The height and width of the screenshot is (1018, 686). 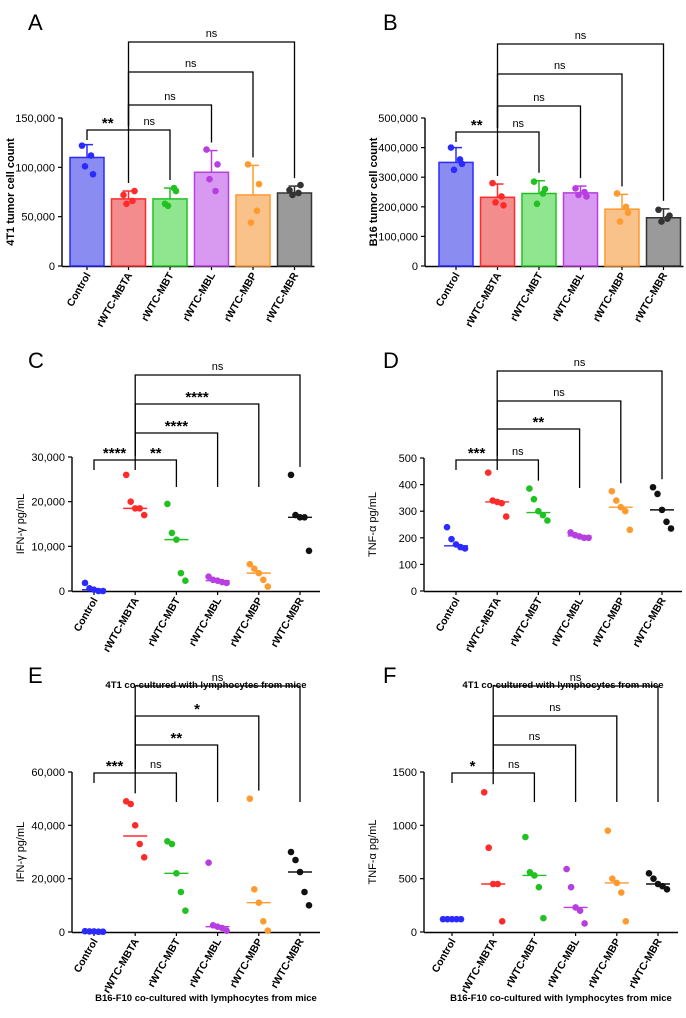 I want to click on x-tick-label: rWTC-MBTA, so click(x=483, y=299).